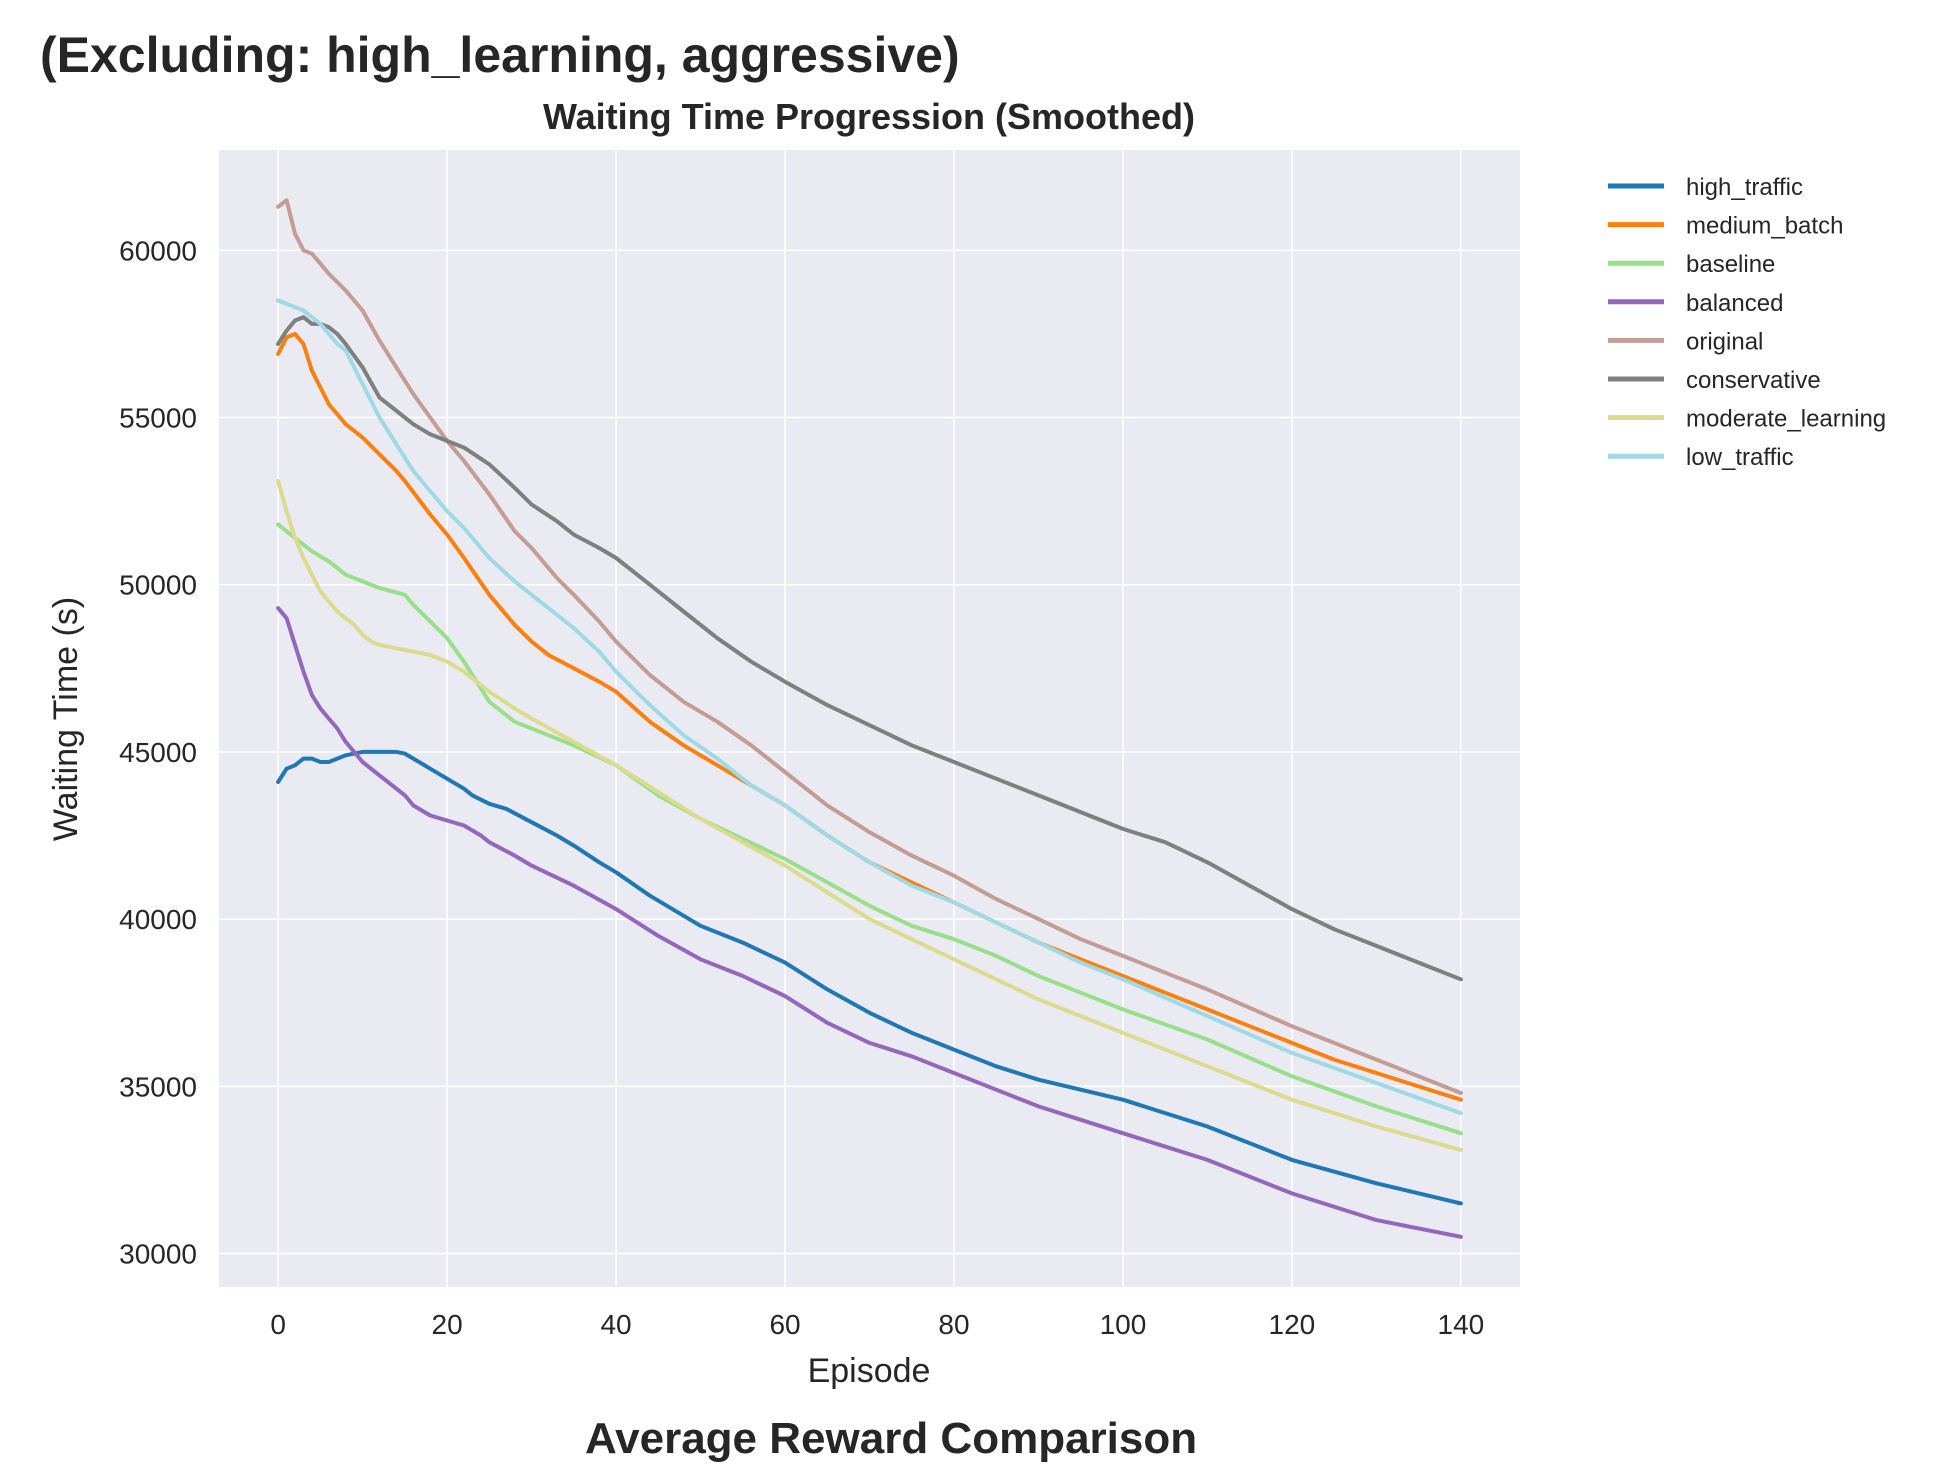 This screenshot has width=1934, height=1464. What do you see at coordinates (615, 1324) in the screenshot?
I see `x-tick-label: 40` at bounding box center [615, 1324].